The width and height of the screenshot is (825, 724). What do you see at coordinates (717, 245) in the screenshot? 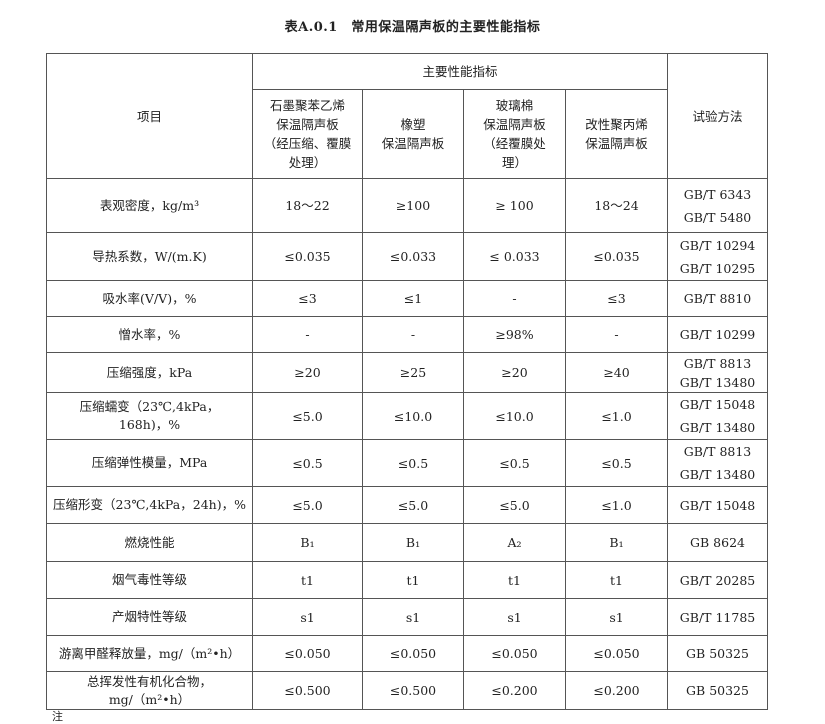
I see `cell-line: GB/T 10294` at bounding box center [717, 245].